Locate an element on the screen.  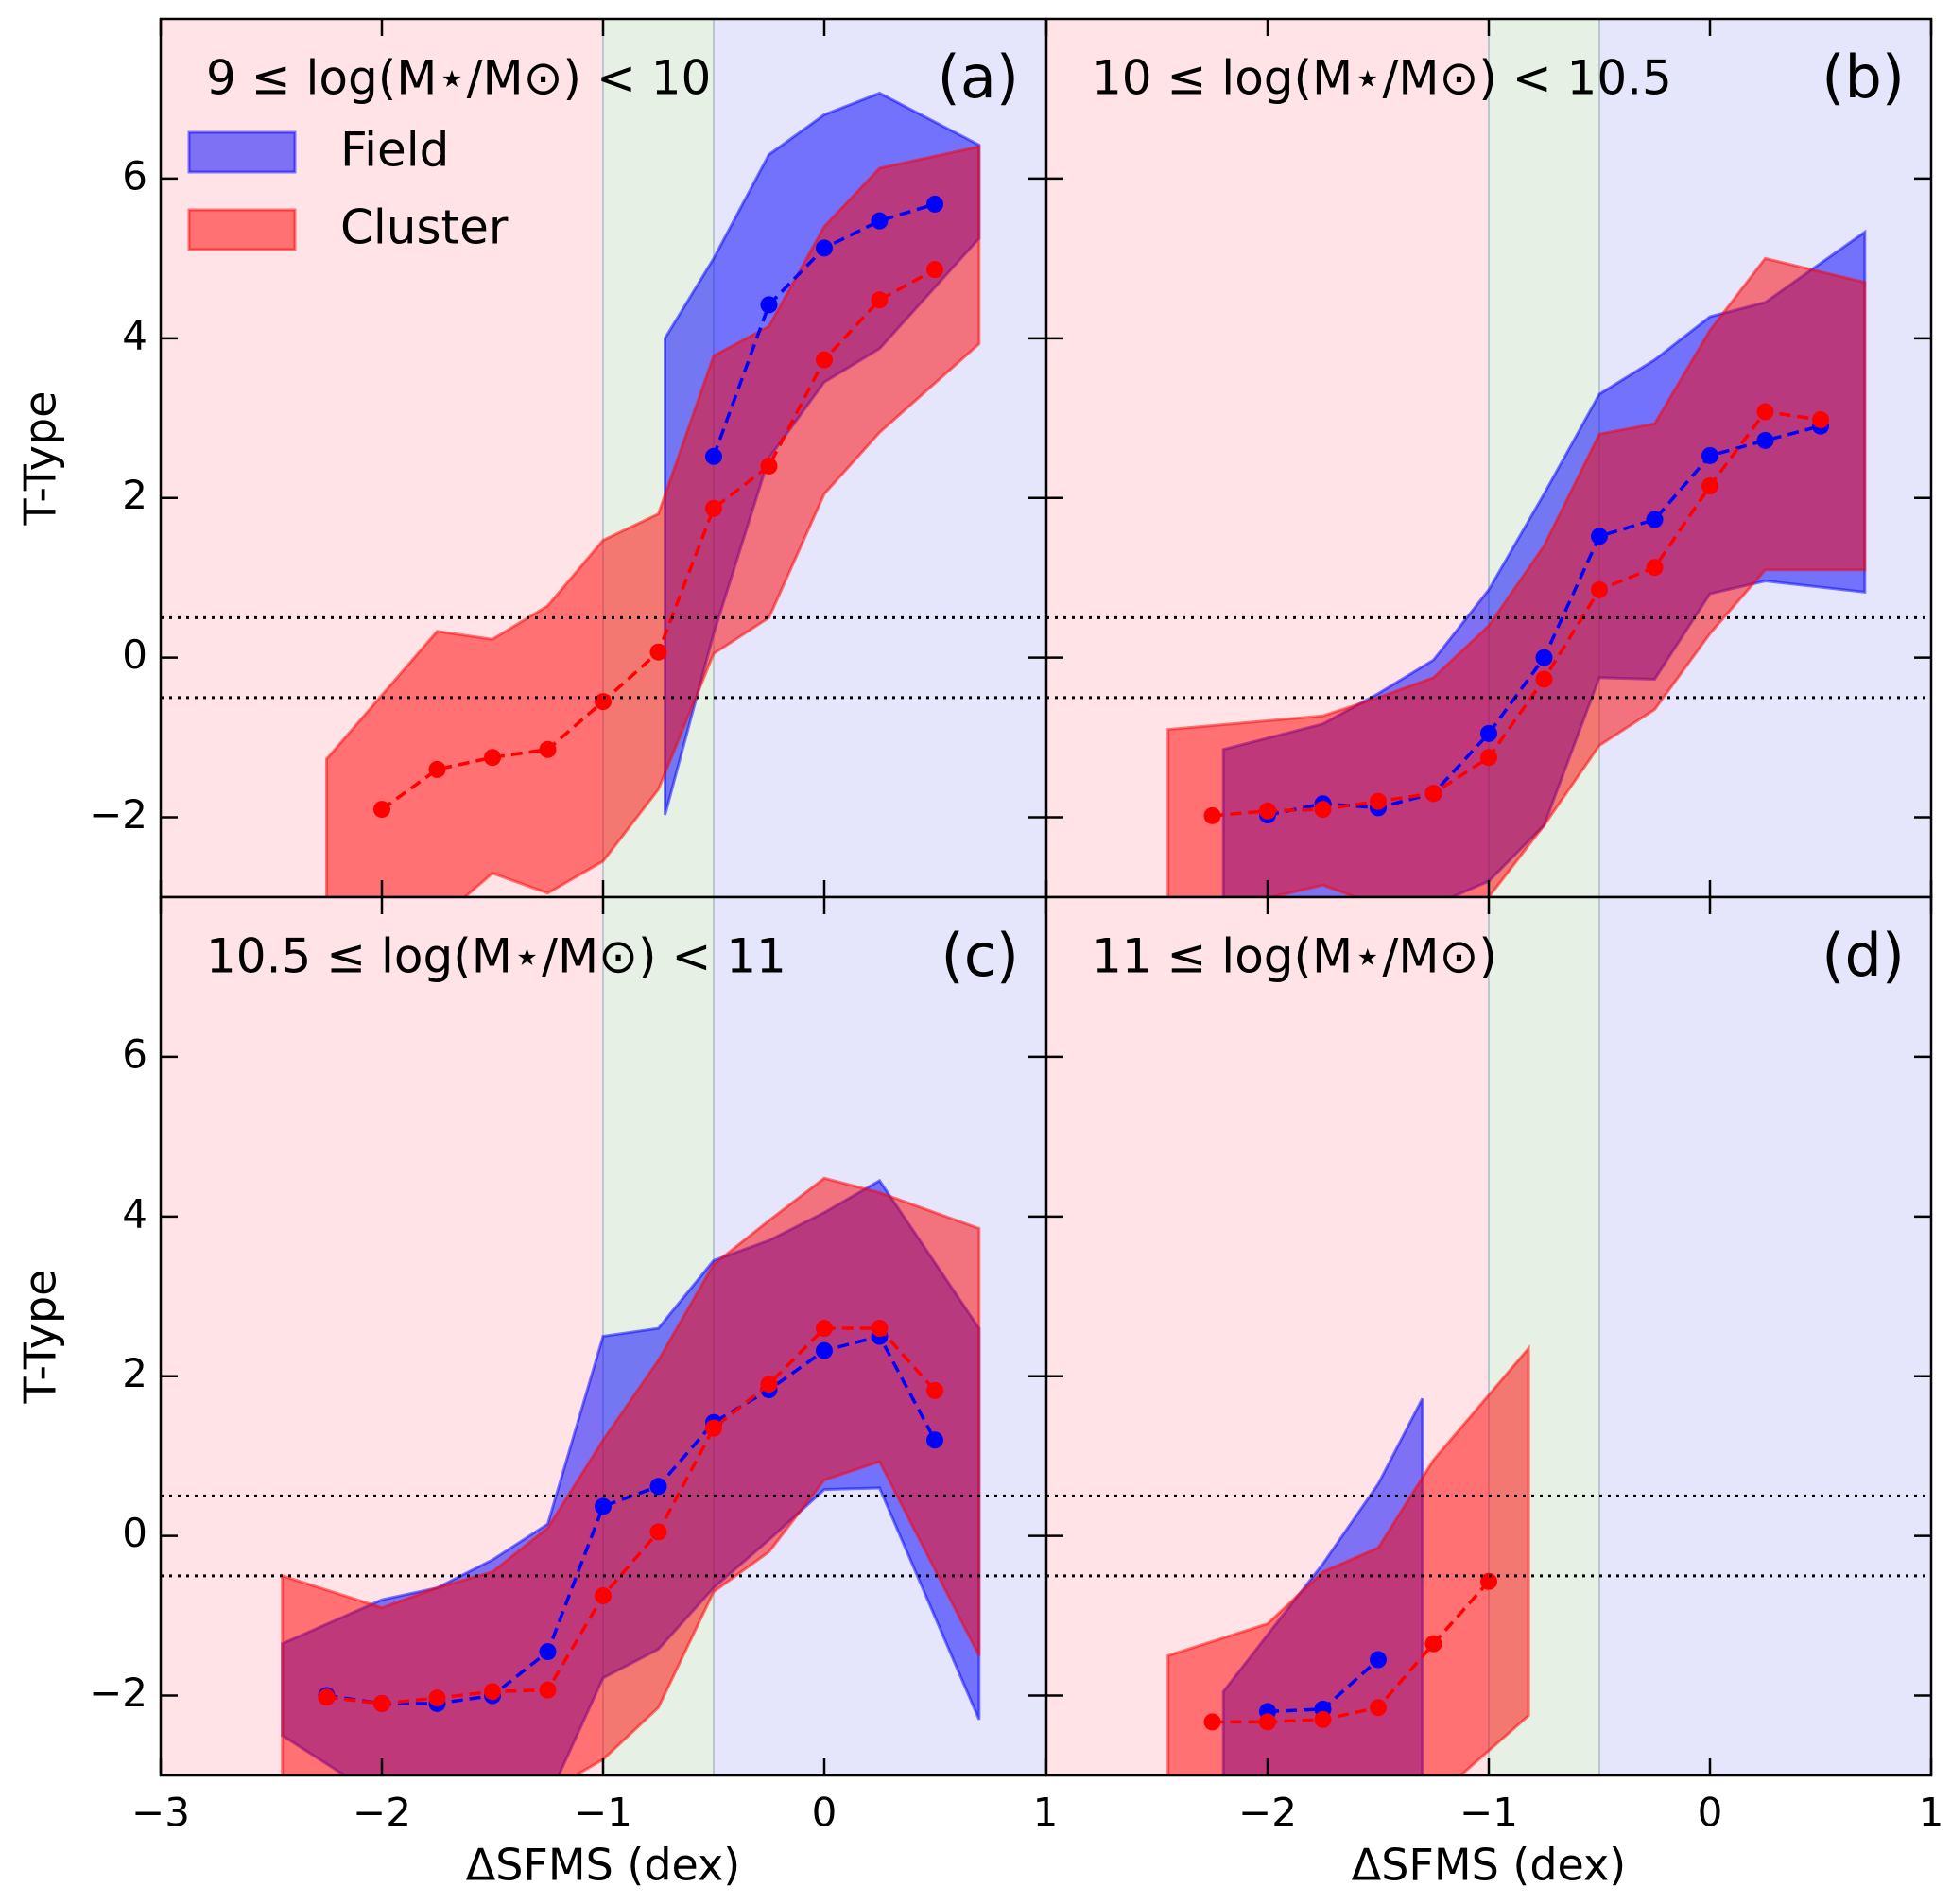
panel-title: 9 ≤ log(M⋆/M⊙) < 10 is located at coordinates (458, 79).